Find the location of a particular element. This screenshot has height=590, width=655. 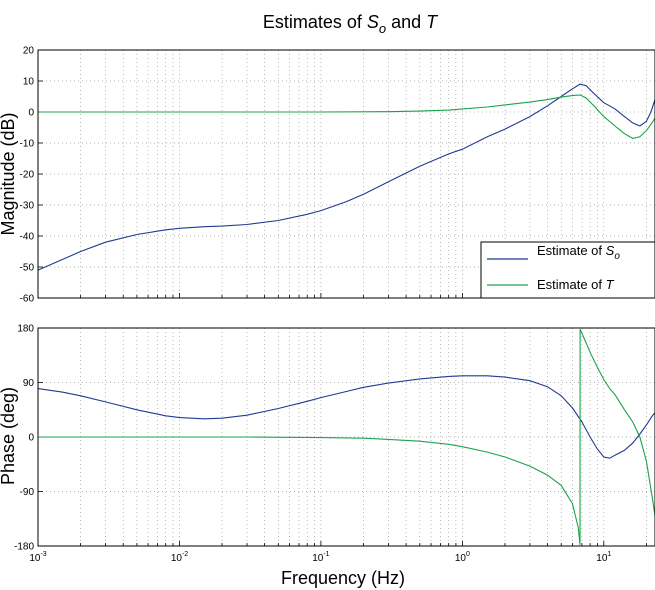

frequency-tick-label: 10⁰ is located at coordinates (462, 557).